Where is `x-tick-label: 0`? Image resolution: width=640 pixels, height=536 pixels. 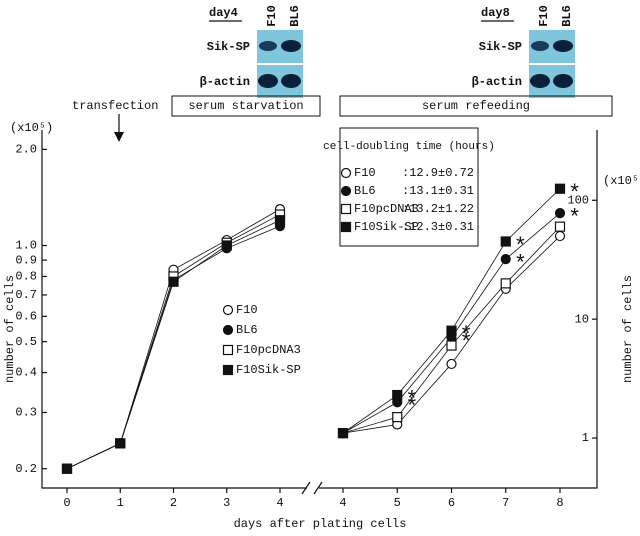 x-tick-label: 0 is located at coordinates (66, 503).